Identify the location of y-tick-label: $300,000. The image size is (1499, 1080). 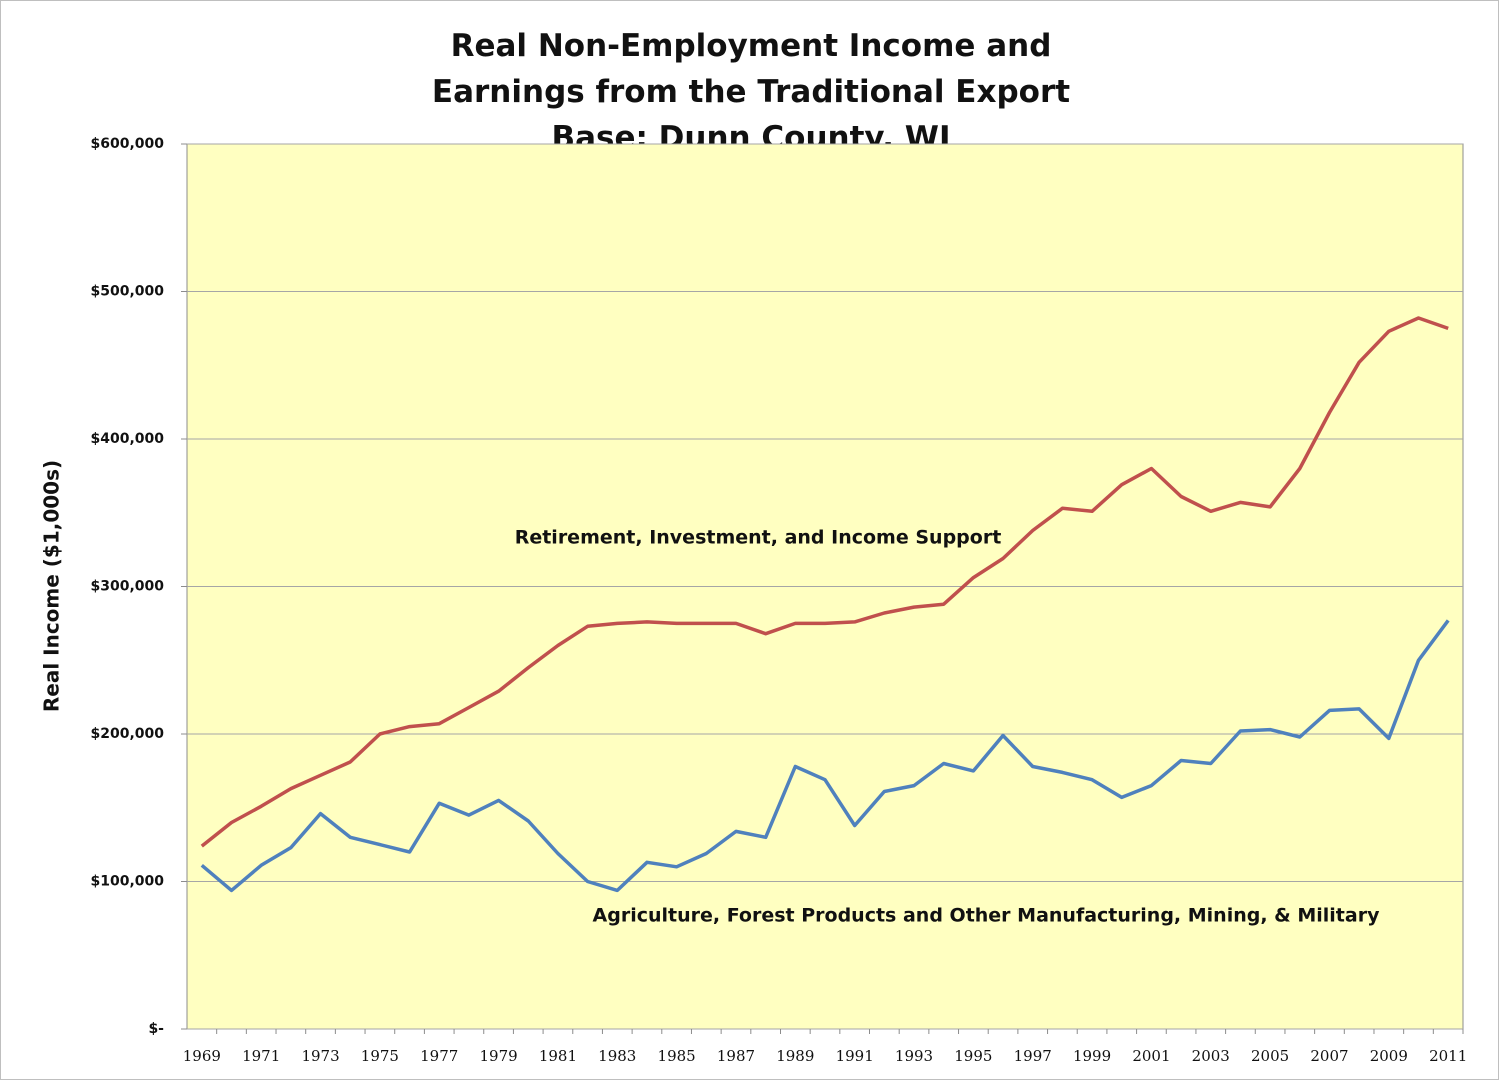
(127, 587).